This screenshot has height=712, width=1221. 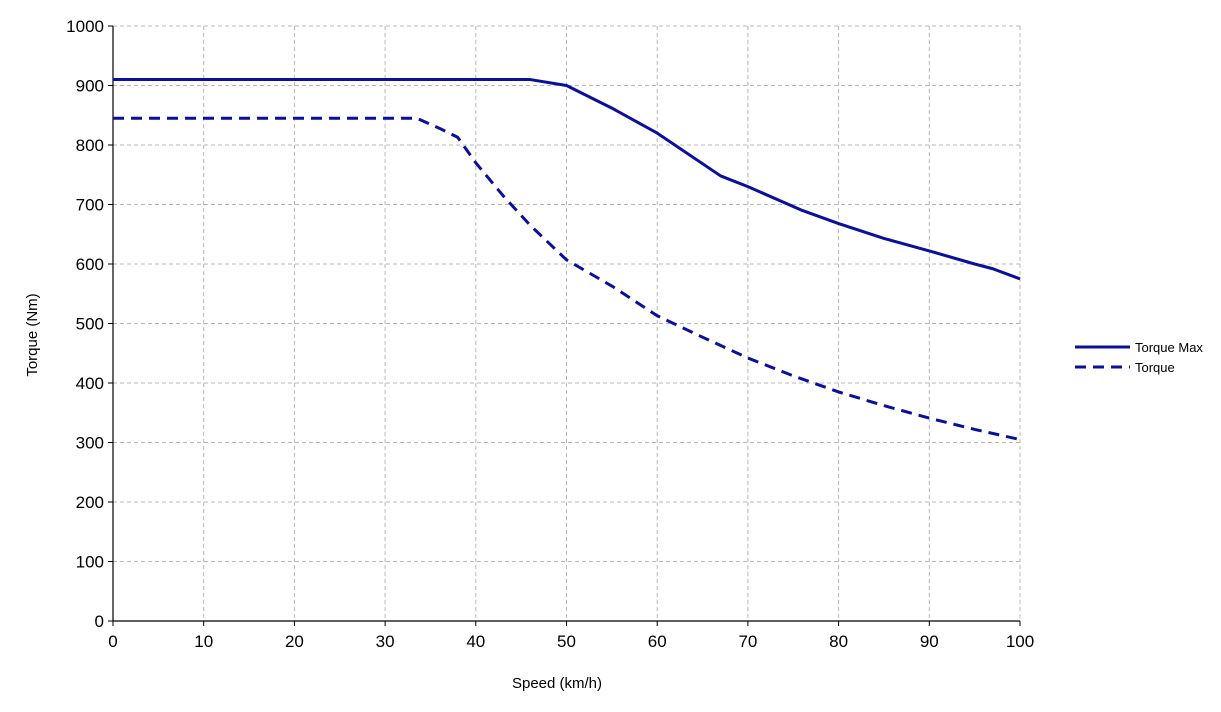 I want to click on y-tick-label: 100, so click(x=90, y=562).